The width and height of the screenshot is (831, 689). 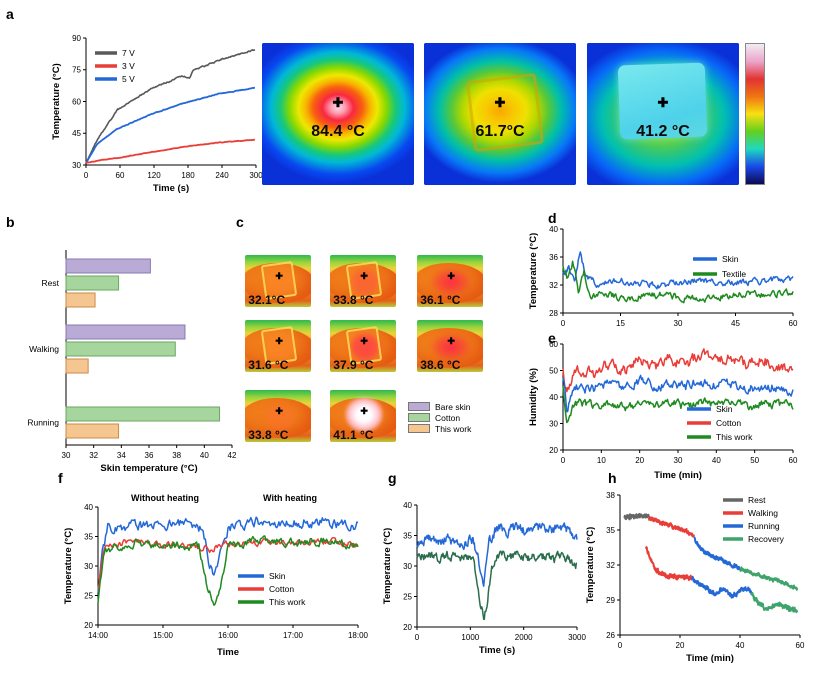 What do you see at coordinates (188, 175) in the screenshot?
I see `svg-text: 180` at bounding box center [188, 175].